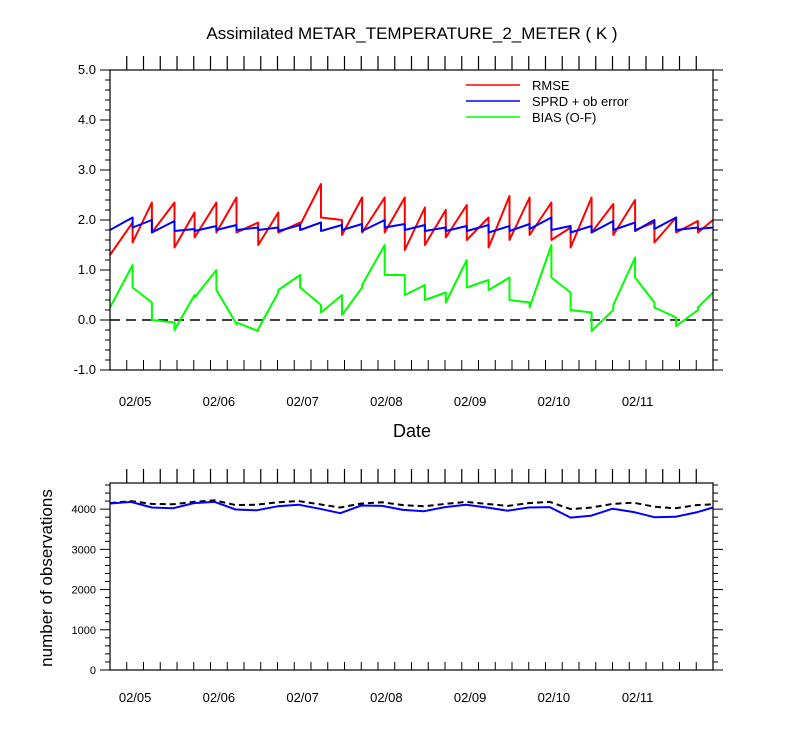 The width and height of the screenshot is (800, 750). What do you see at coordinates (411, 225) in the screenshot?
I see `series-line-sprd-ob-error` at bounding box center [411, 225].